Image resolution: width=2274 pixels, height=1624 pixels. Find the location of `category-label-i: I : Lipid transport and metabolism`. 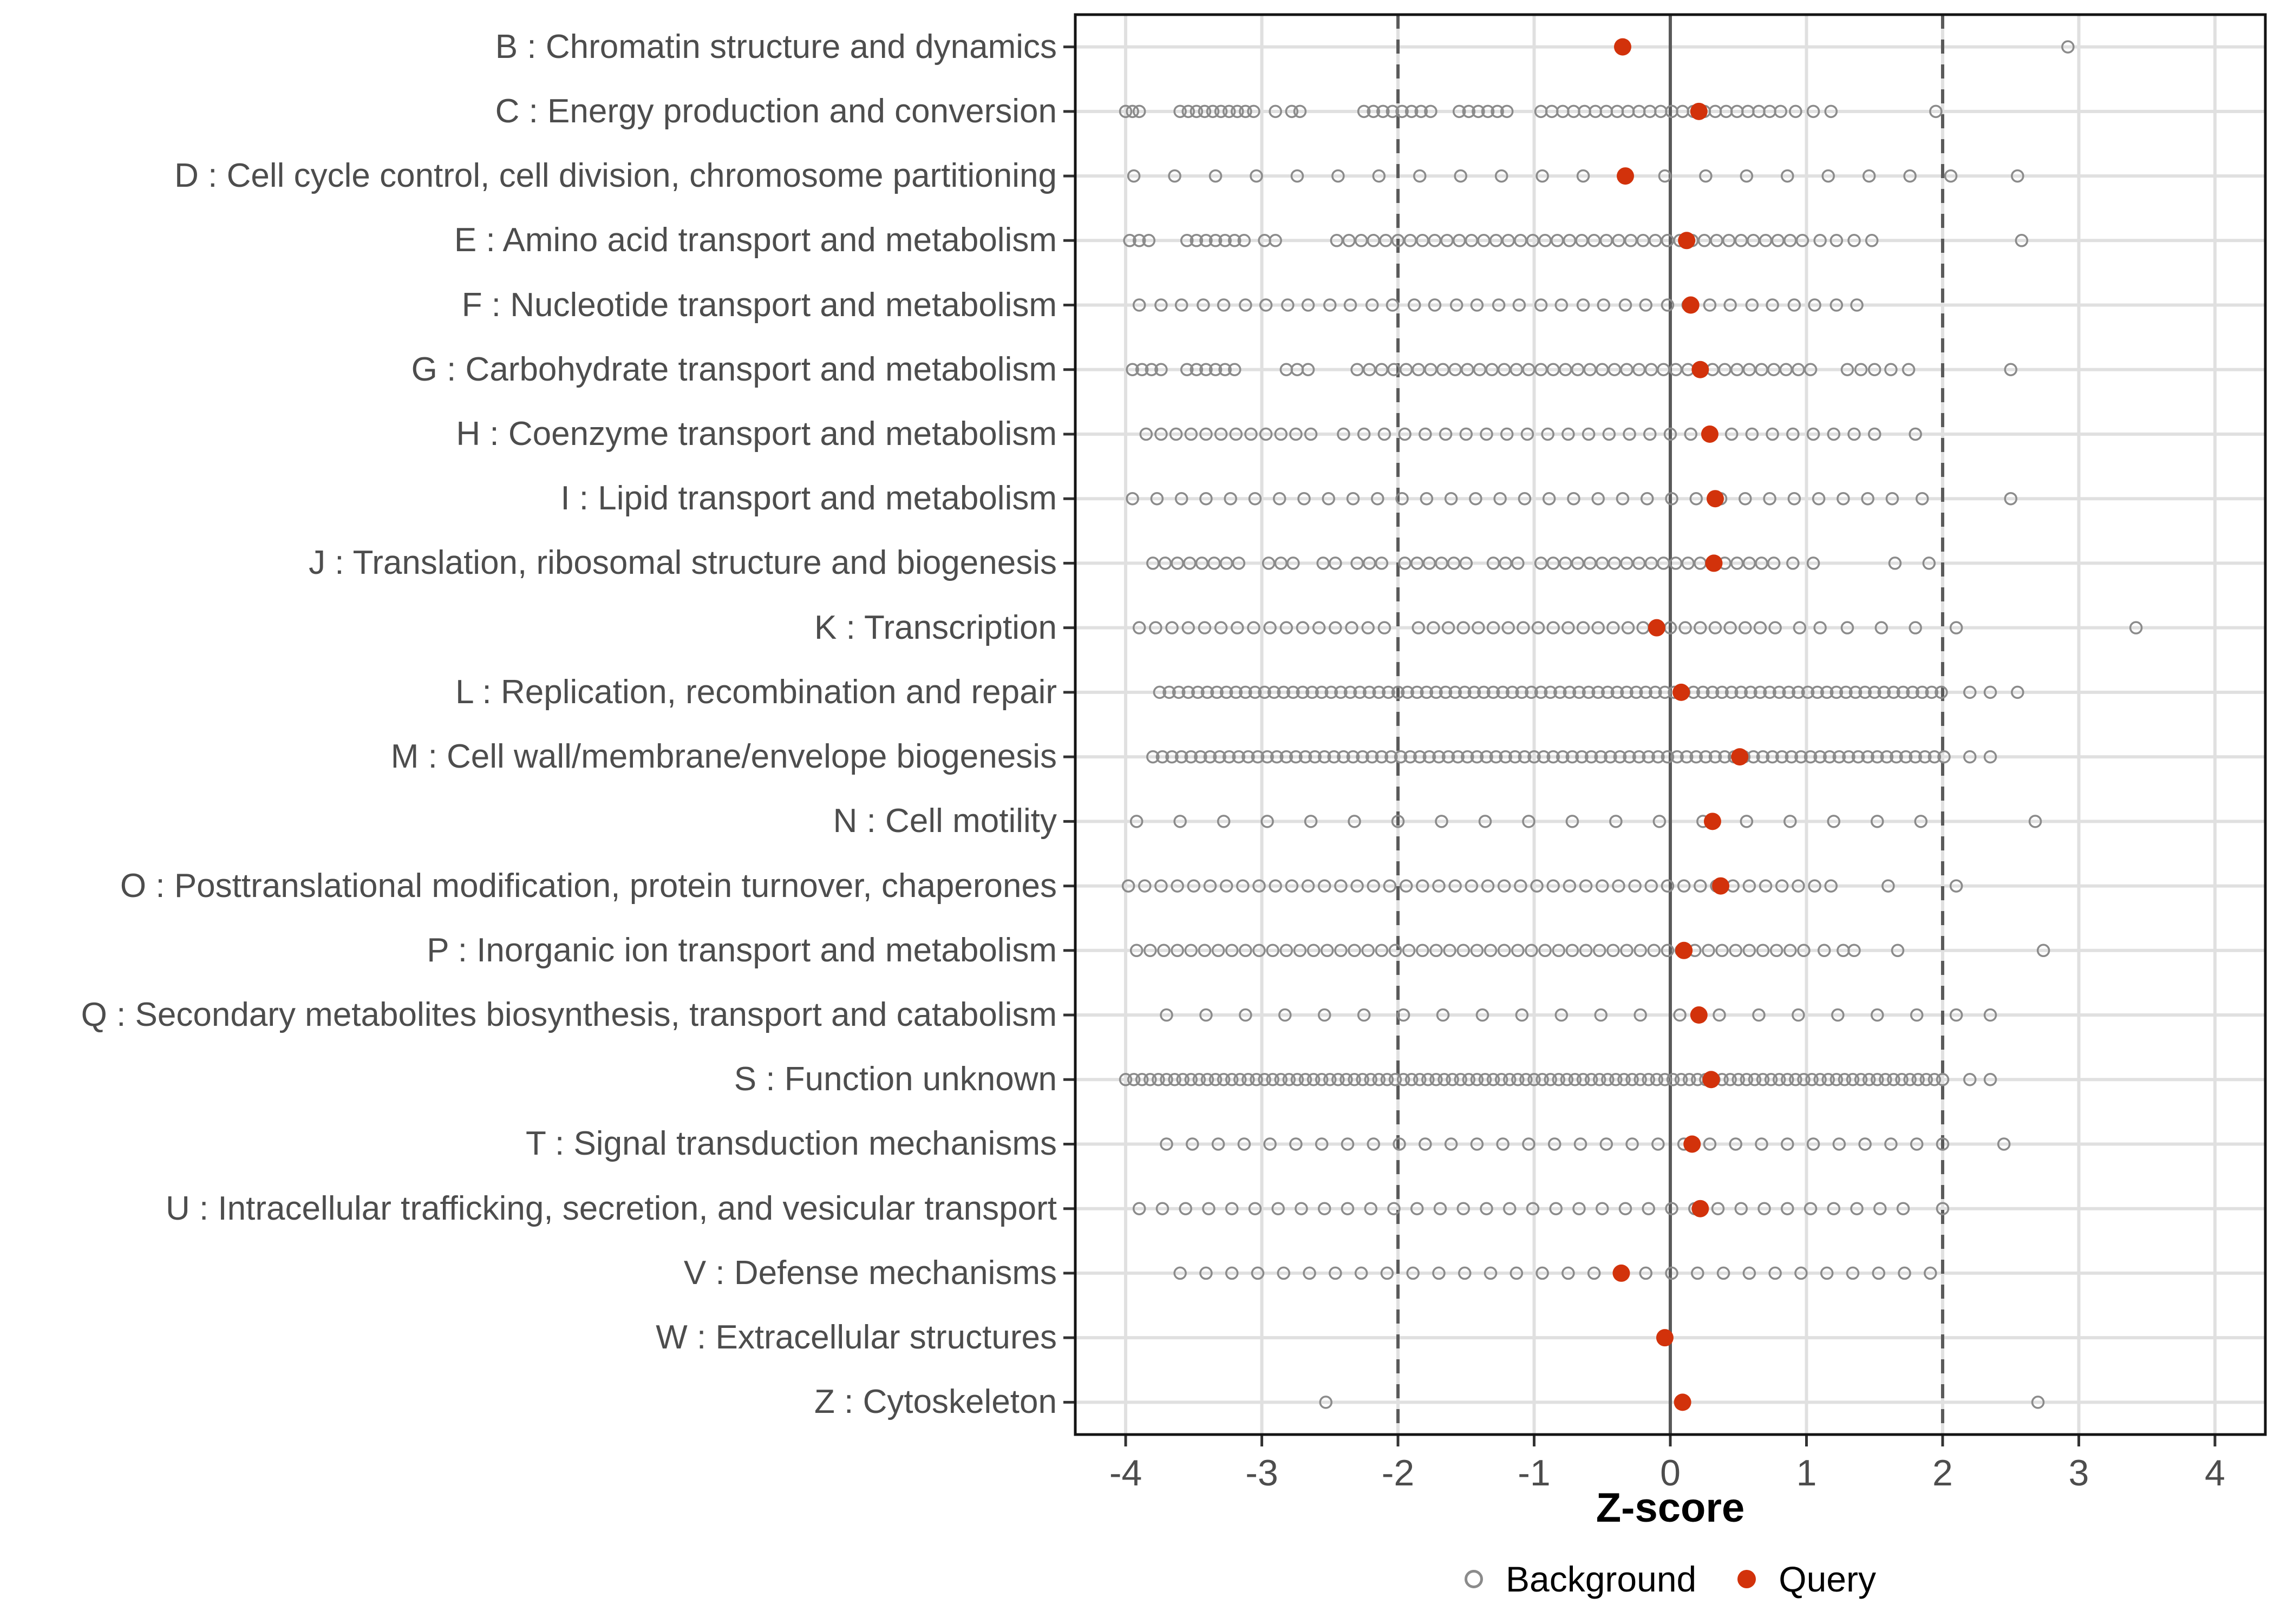

category-label-i: I : Lipid transport and metabolism is located at coordinates (809, 499).